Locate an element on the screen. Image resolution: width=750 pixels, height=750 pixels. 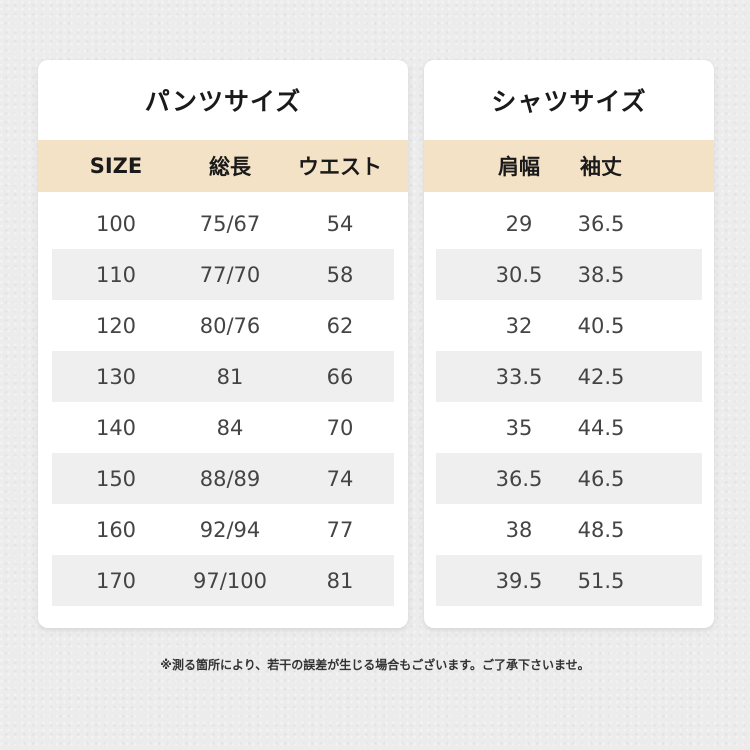
pants-cell: 62 is located at coordinates (340, 325).